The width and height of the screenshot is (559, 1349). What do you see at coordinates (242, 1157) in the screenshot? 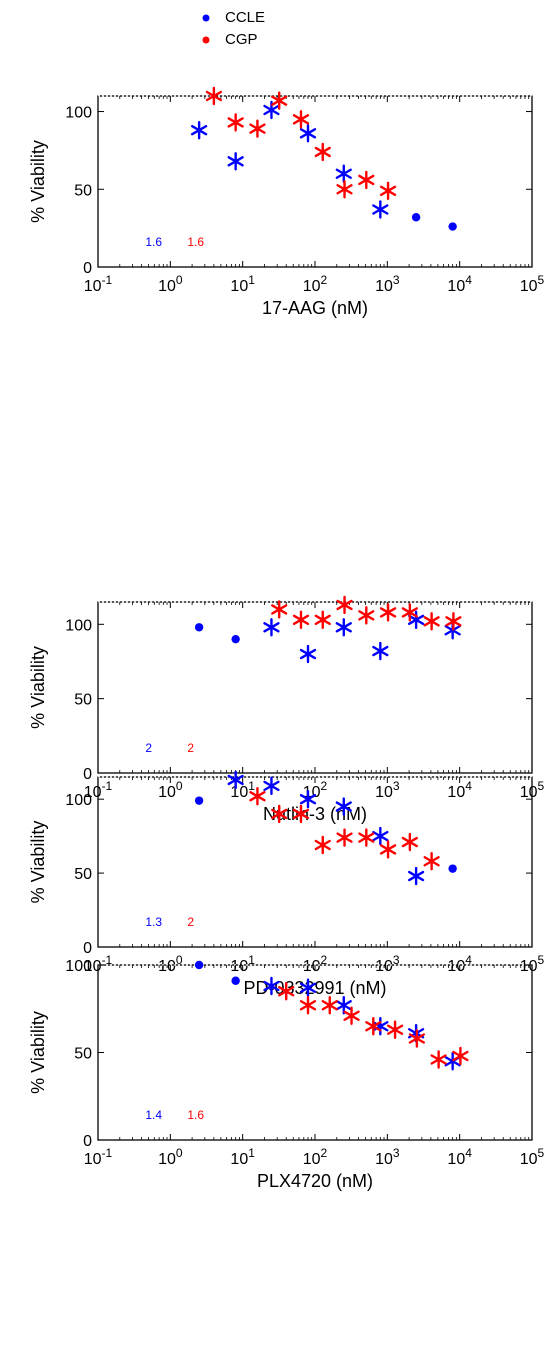
I see `x-tick-label: 10¹` at bounding box center [242, 1157].